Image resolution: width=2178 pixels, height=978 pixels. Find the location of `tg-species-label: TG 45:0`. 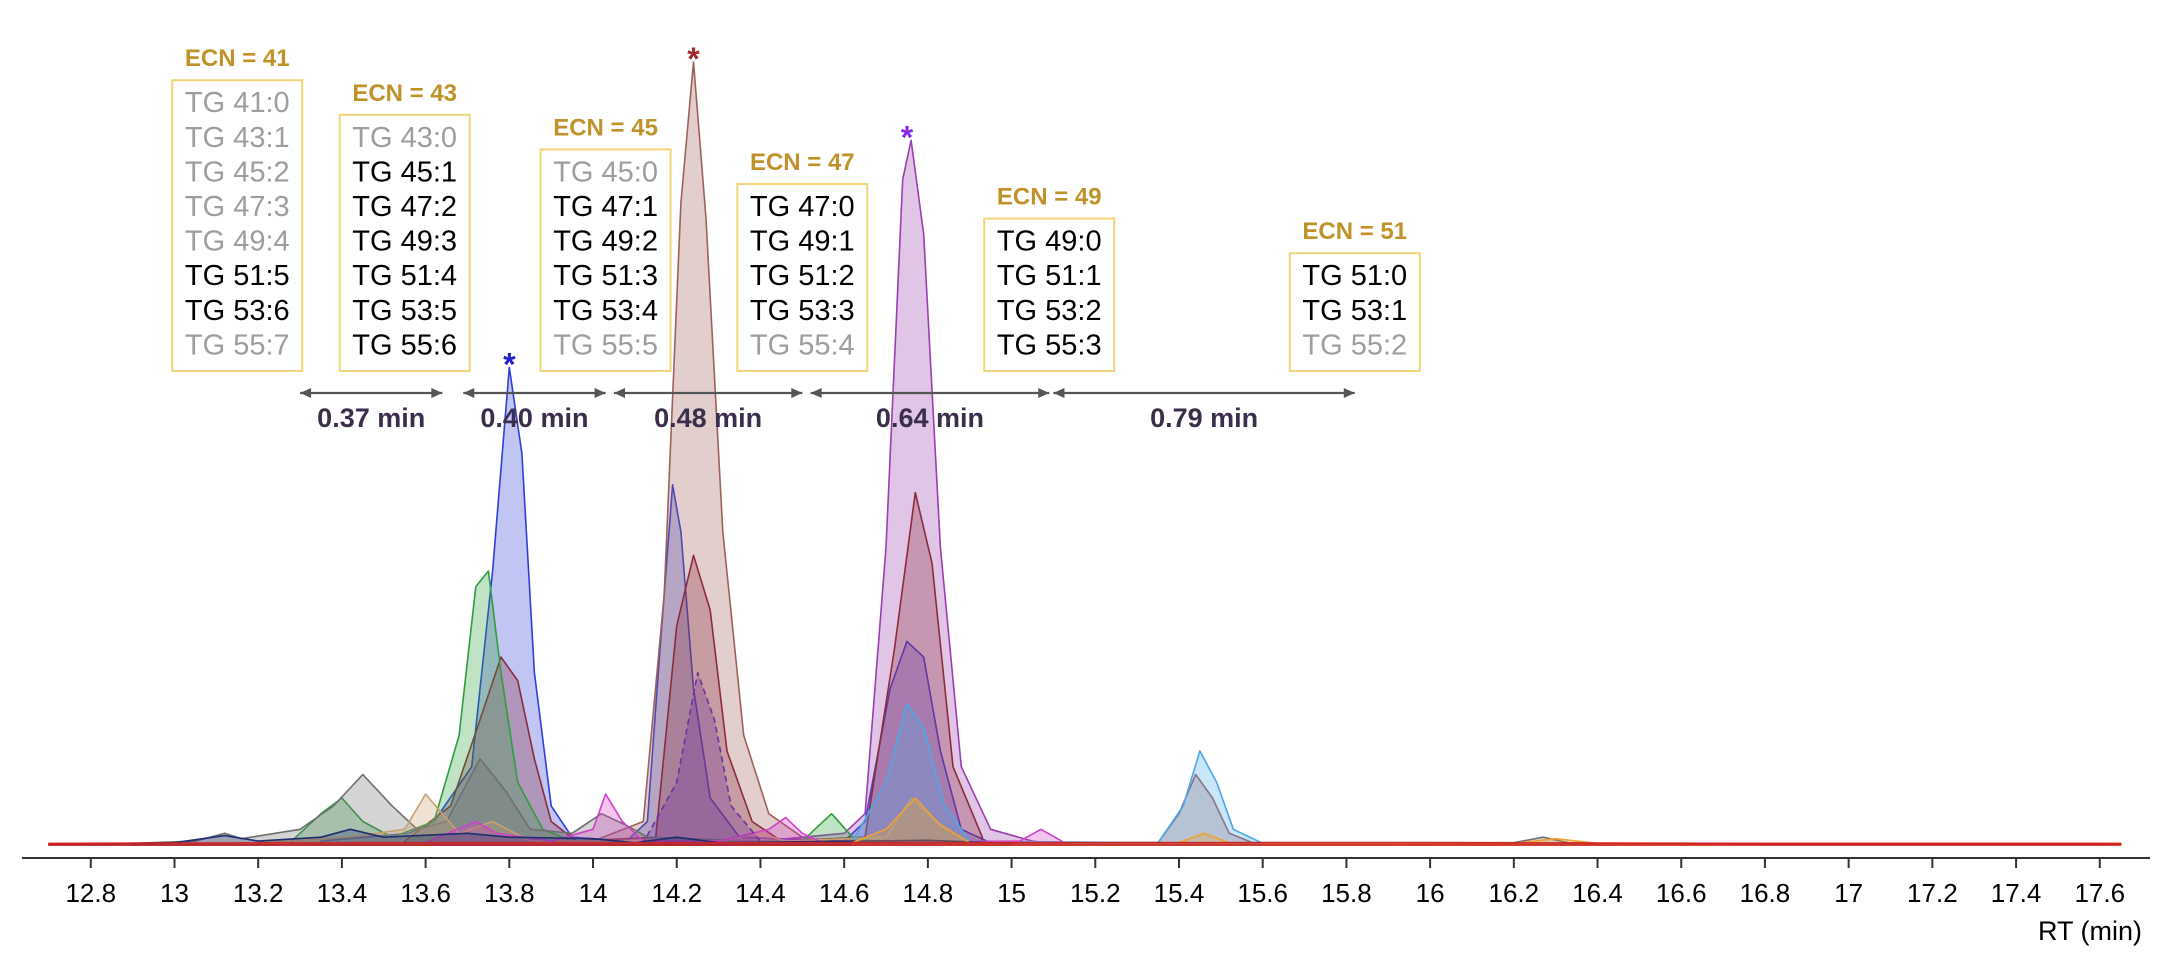

tg-species-label: TG 45:0 is located at coordinates (605, 172).